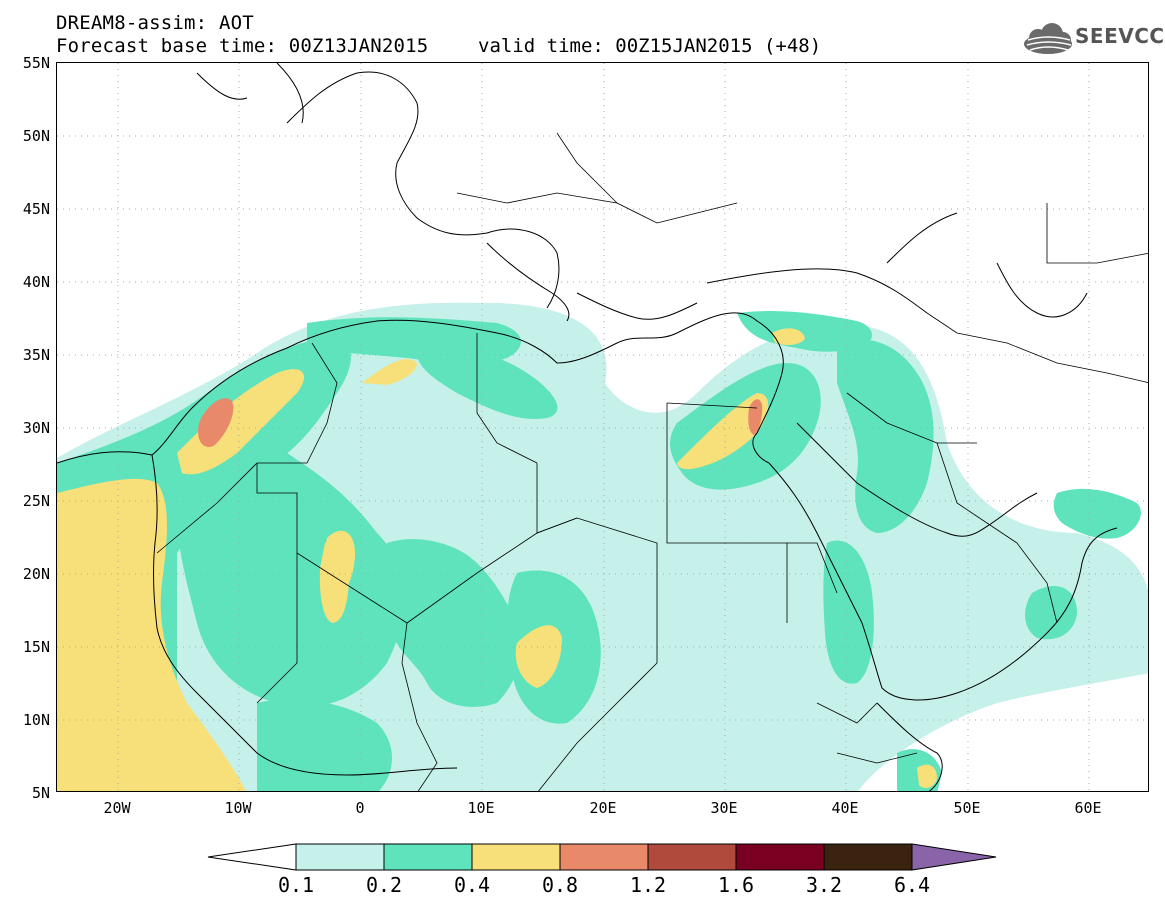 The width and height of the screenshot is (1165, 905). What do you see at coordinates (36, 428) in the screenshot?
I see `lat-label: 30N` at bounding box center [36, 428].